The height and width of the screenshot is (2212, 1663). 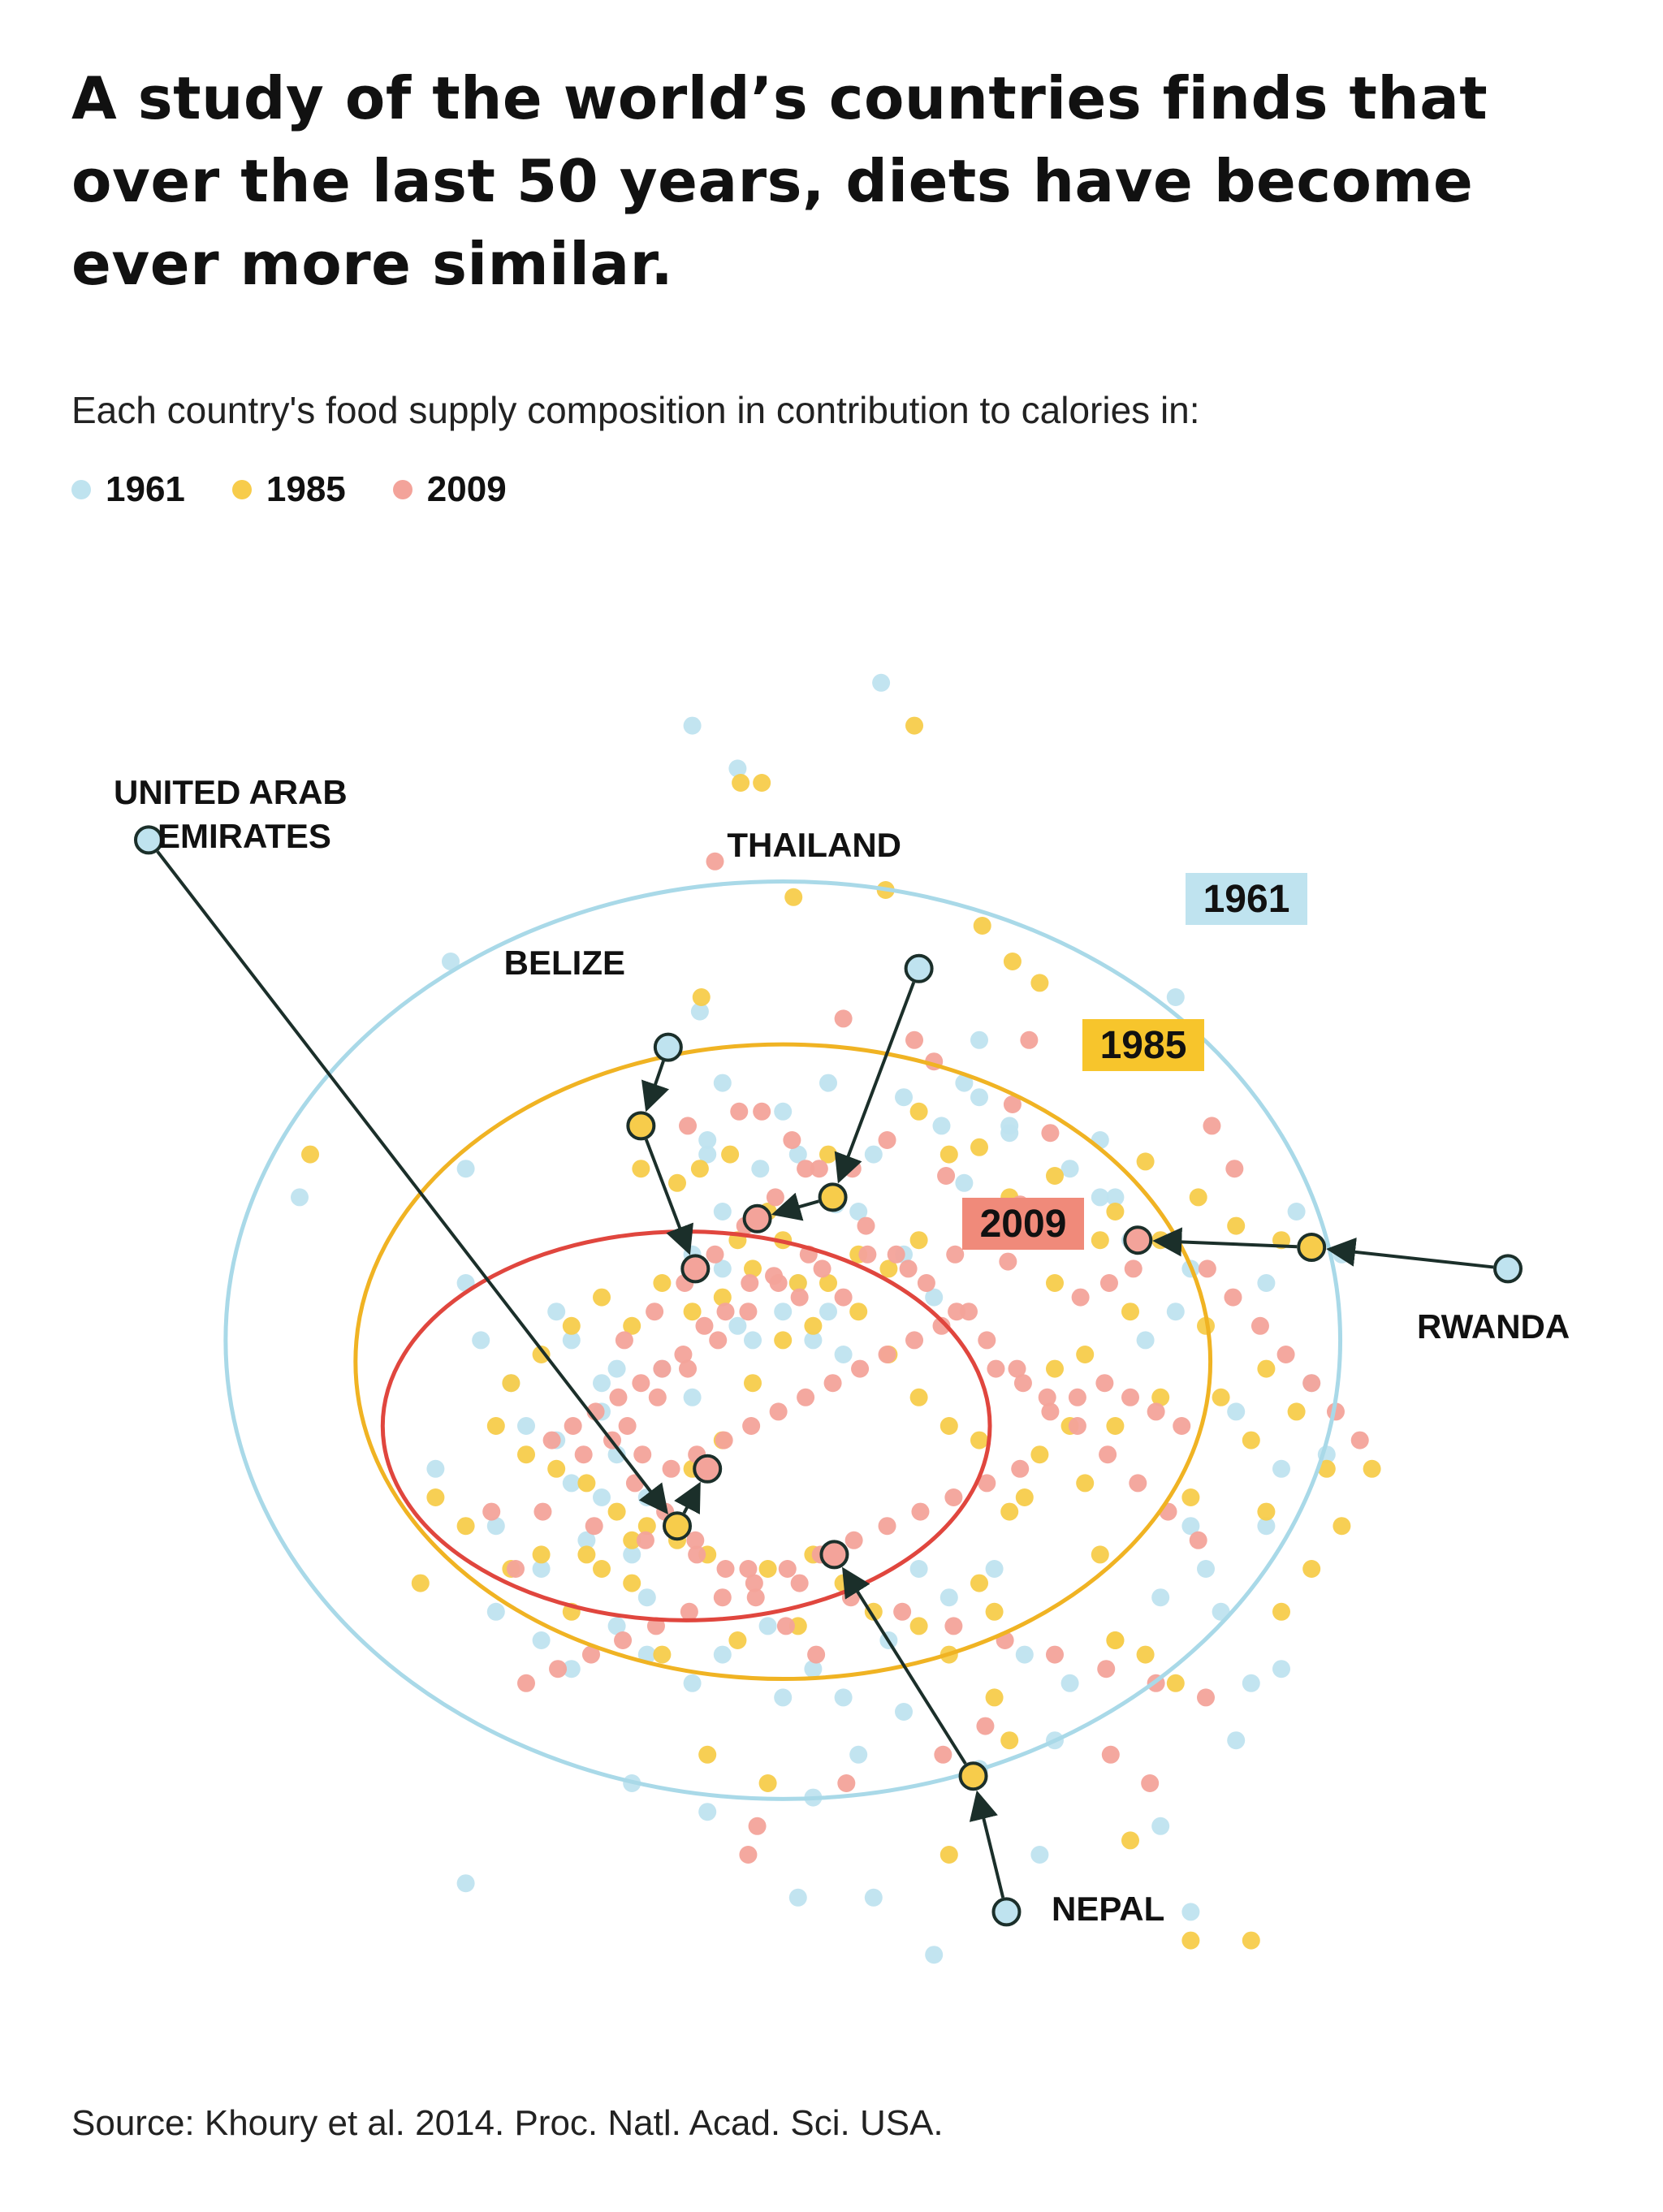 What do you see at coordinates (830, 1029) in the screenshot?
I see `country-thailand: THAILAND` at bounding box center [830, 1029].